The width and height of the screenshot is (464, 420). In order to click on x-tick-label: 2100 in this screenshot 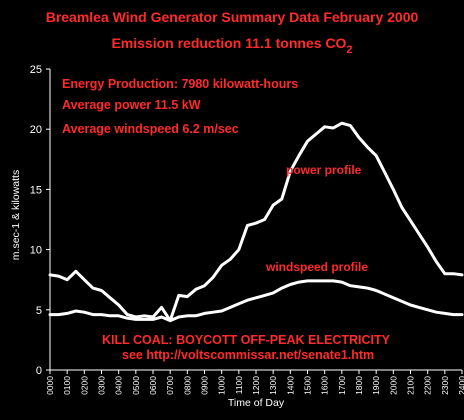, I will do `click(411, 385)`.